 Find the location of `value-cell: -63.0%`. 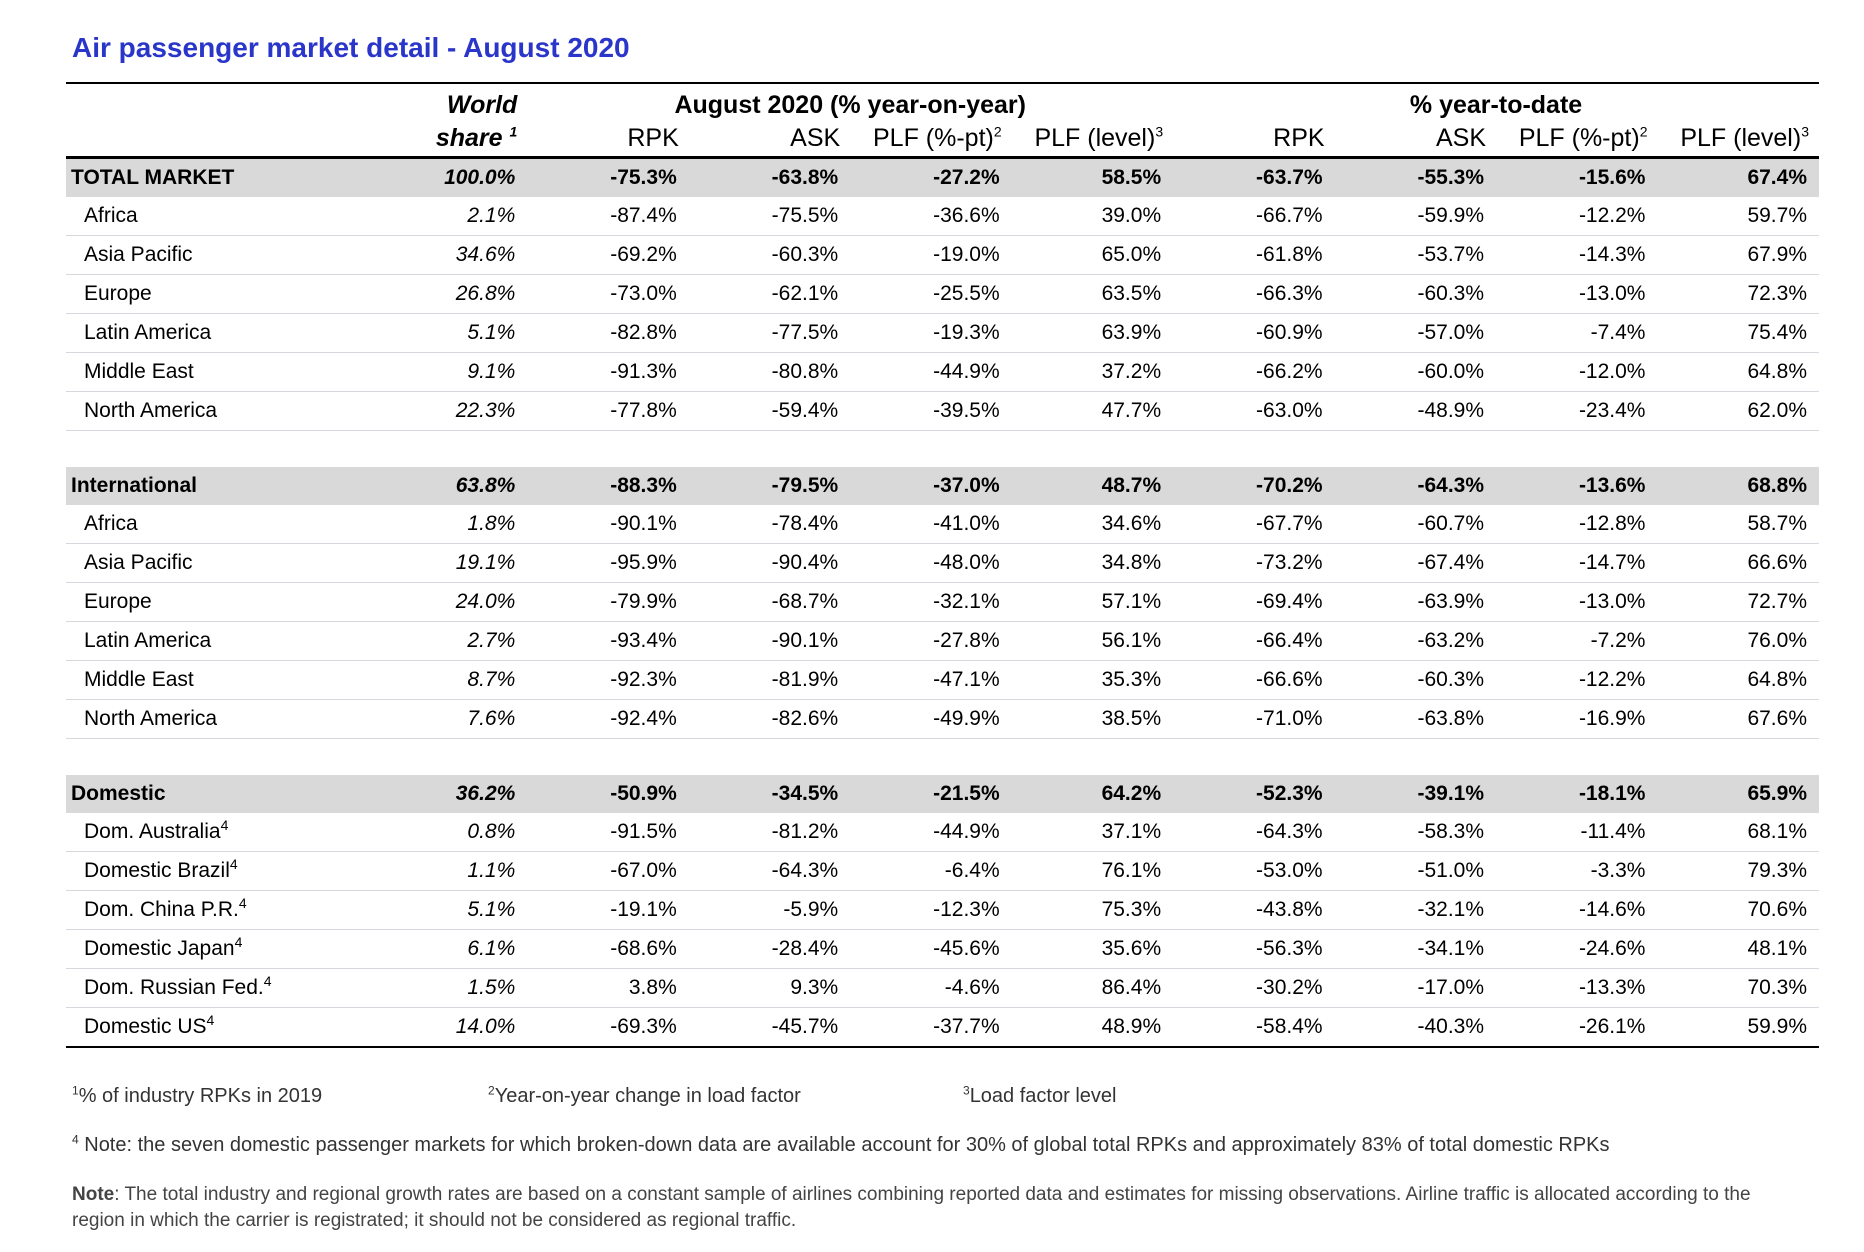

value-cell: -63.0% is located at coordinates (1254, 411).